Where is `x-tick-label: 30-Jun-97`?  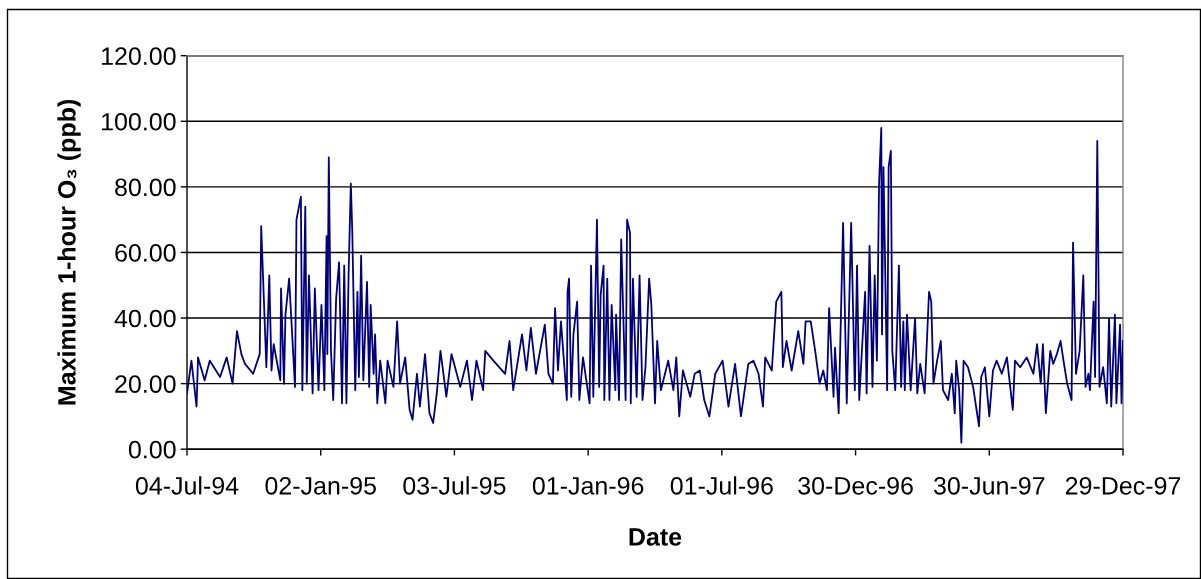 x-tick-label: 30-Jun-97 is located at coordinates (989, 485).